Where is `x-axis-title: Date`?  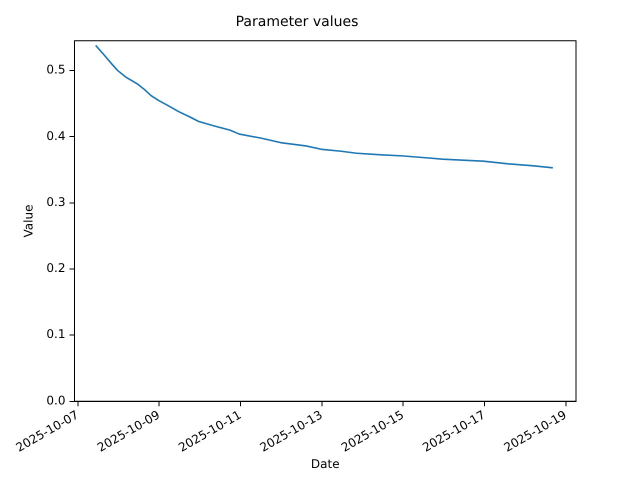
x-axis-title: Date is located at coordinates (325, 463).